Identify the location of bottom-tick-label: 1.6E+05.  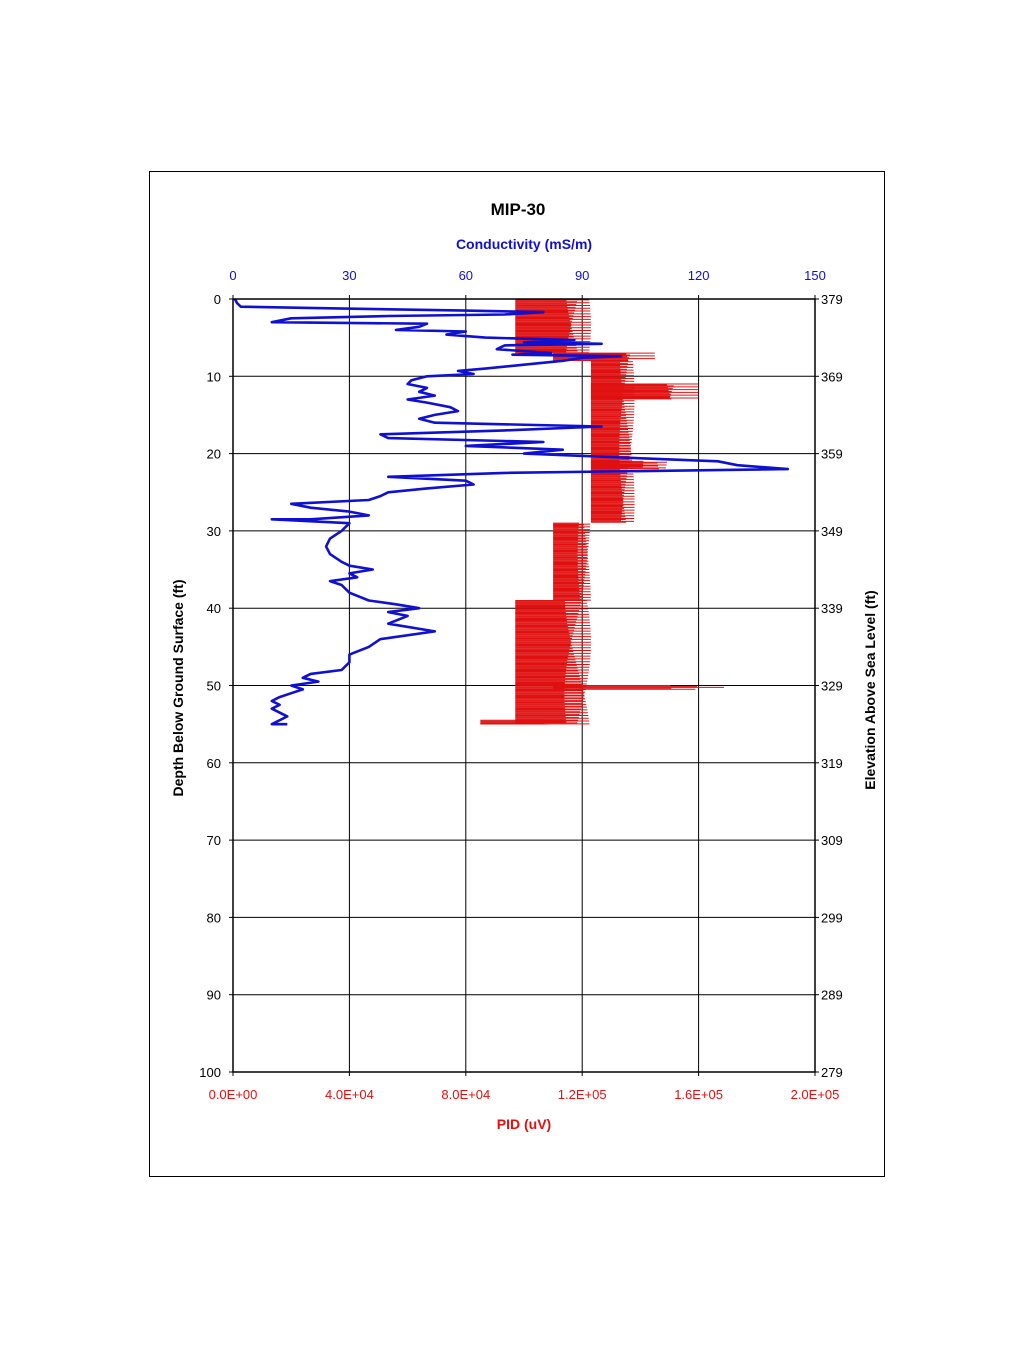
(698, 1094).